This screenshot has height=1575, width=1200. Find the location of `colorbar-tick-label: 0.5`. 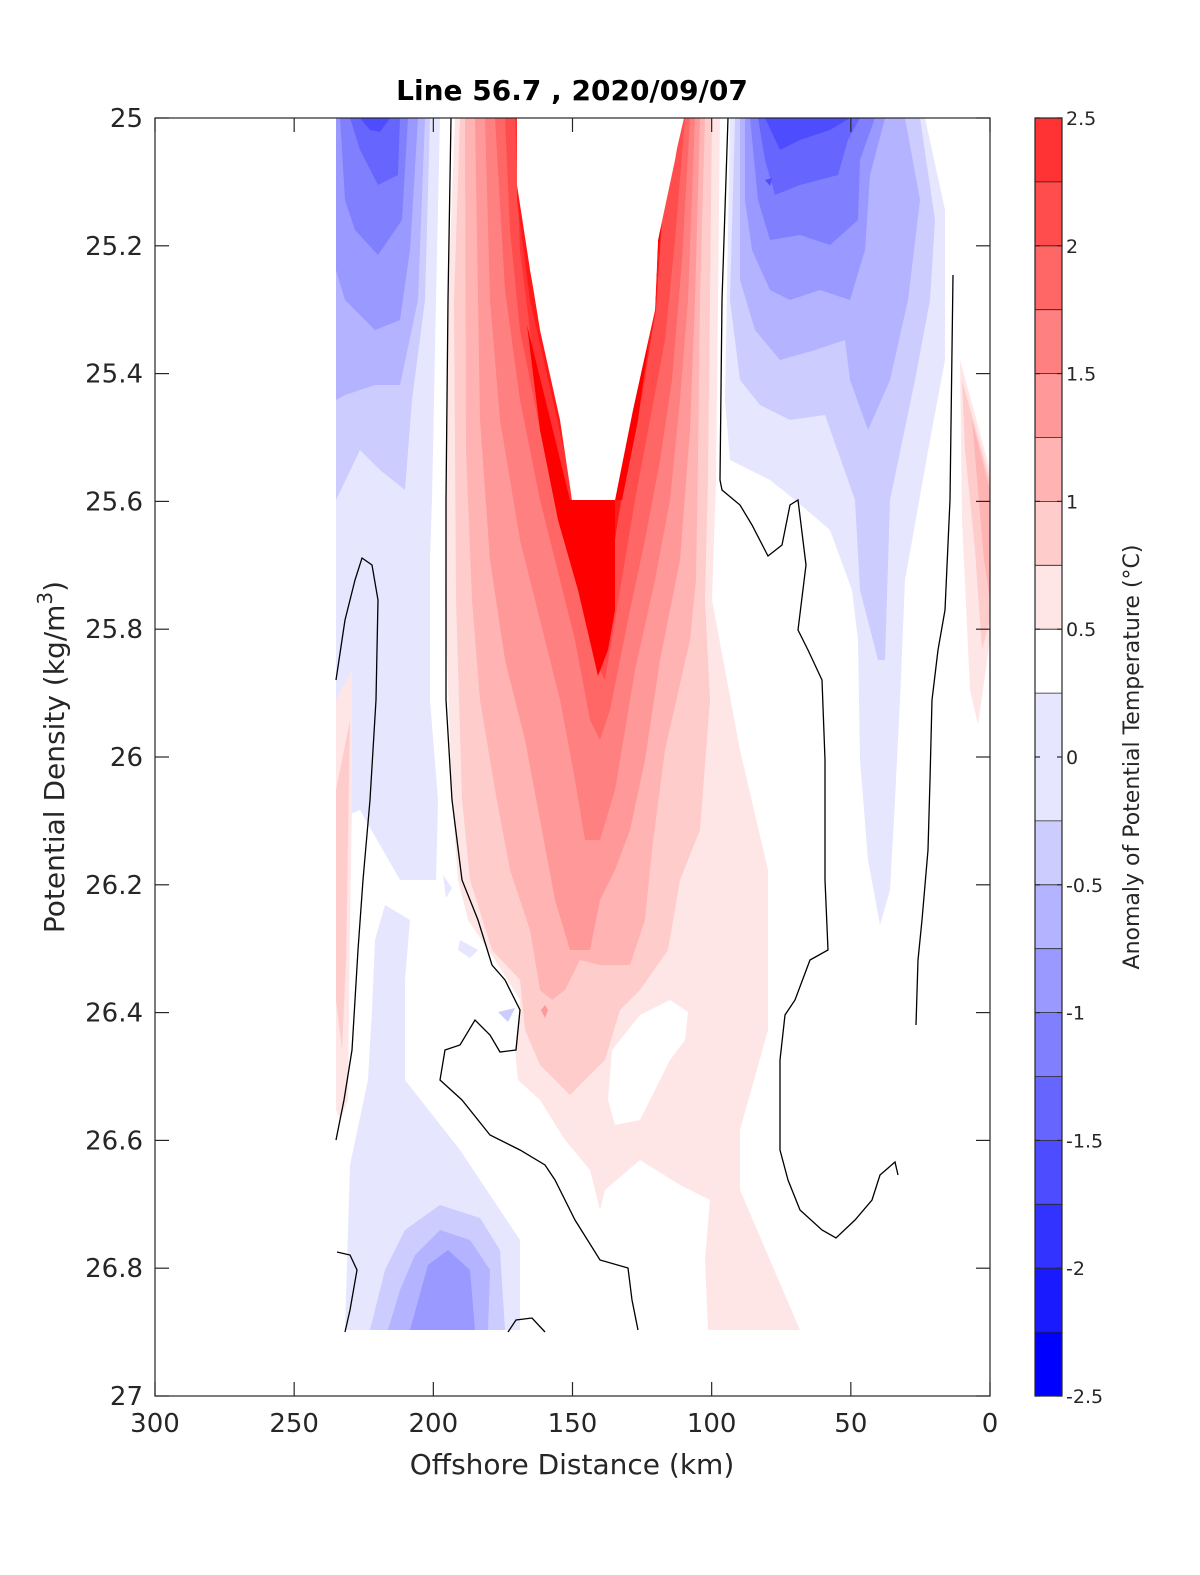

colorbar-tick-label: 0.5 is located at coordinates (1081, 630).